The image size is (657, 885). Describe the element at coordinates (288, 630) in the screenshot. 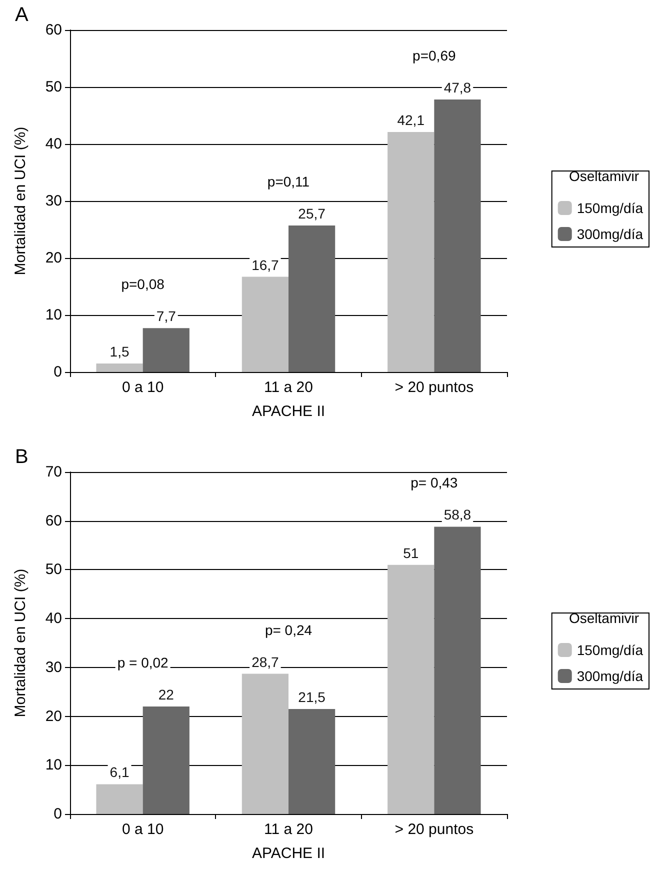

I see `annotation: p= 0,24` at that location.